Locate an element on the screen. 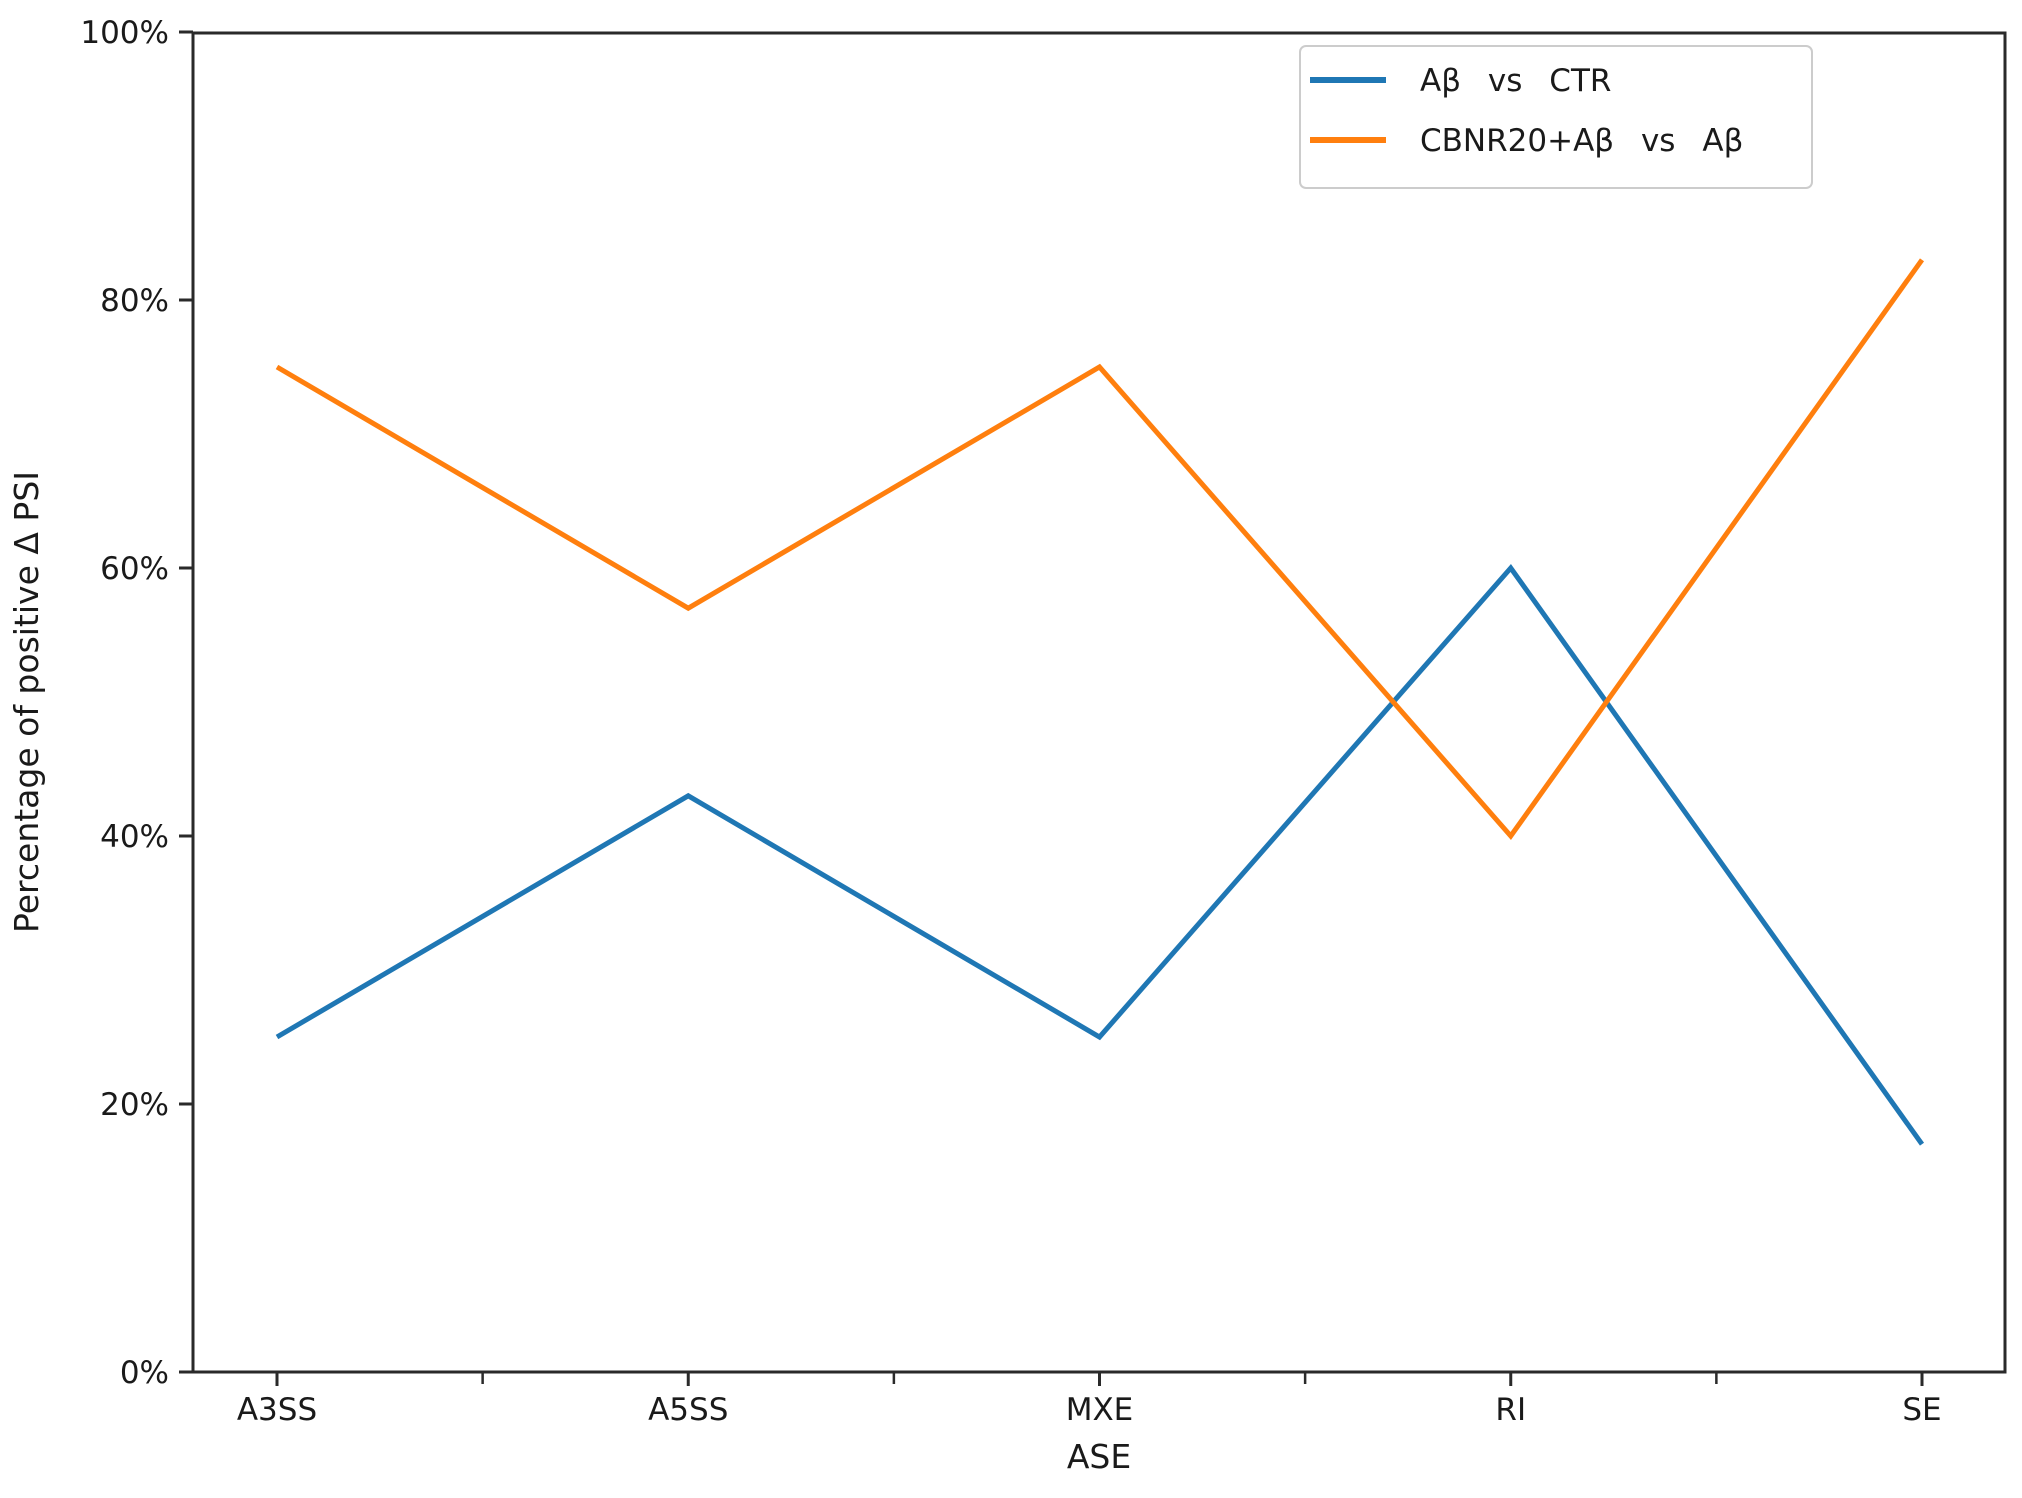 Image resolution: width=2022 pixels, height=1498 pixels. x-tick-label: A5SS is located at coordinates (688, 1410).